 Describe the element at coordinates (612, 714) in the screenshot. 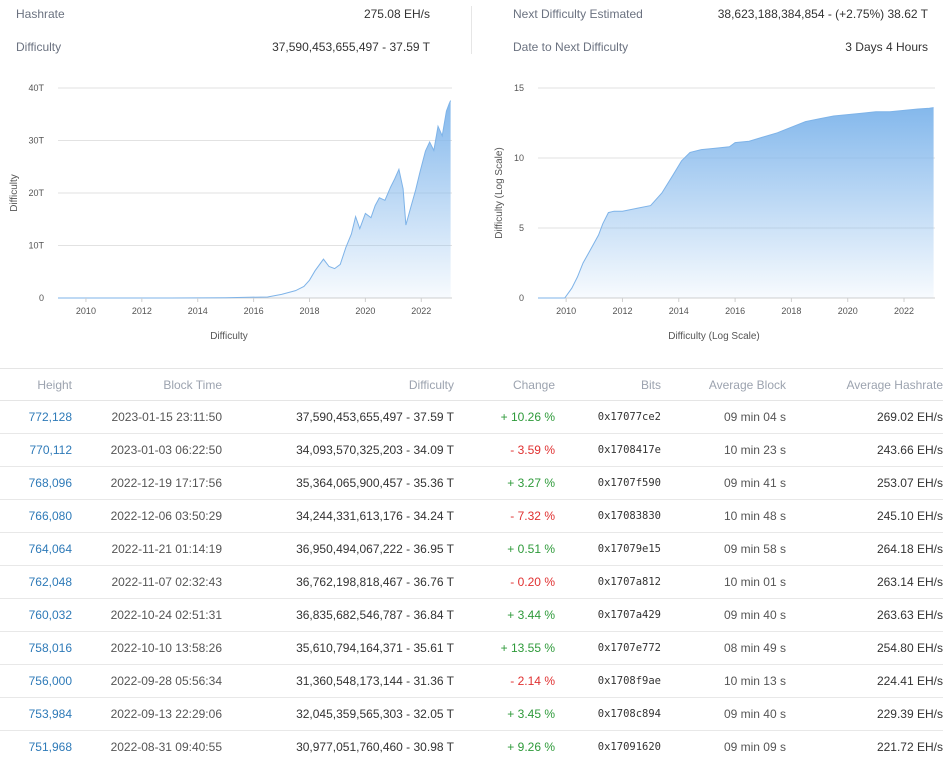

I see `bits-value: 0x1708c894` at that location.